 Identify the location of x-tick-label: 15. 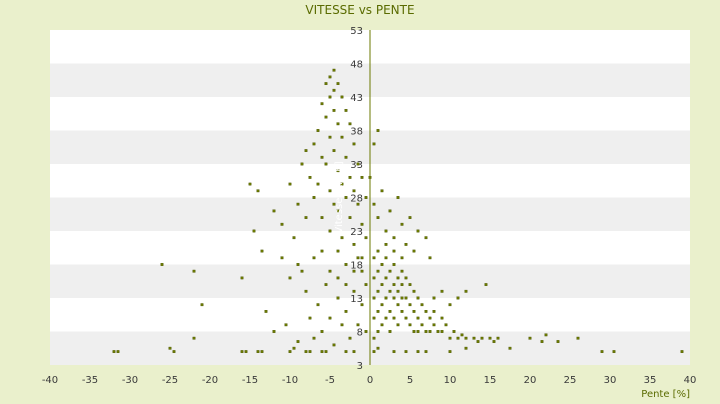
(490, 380).